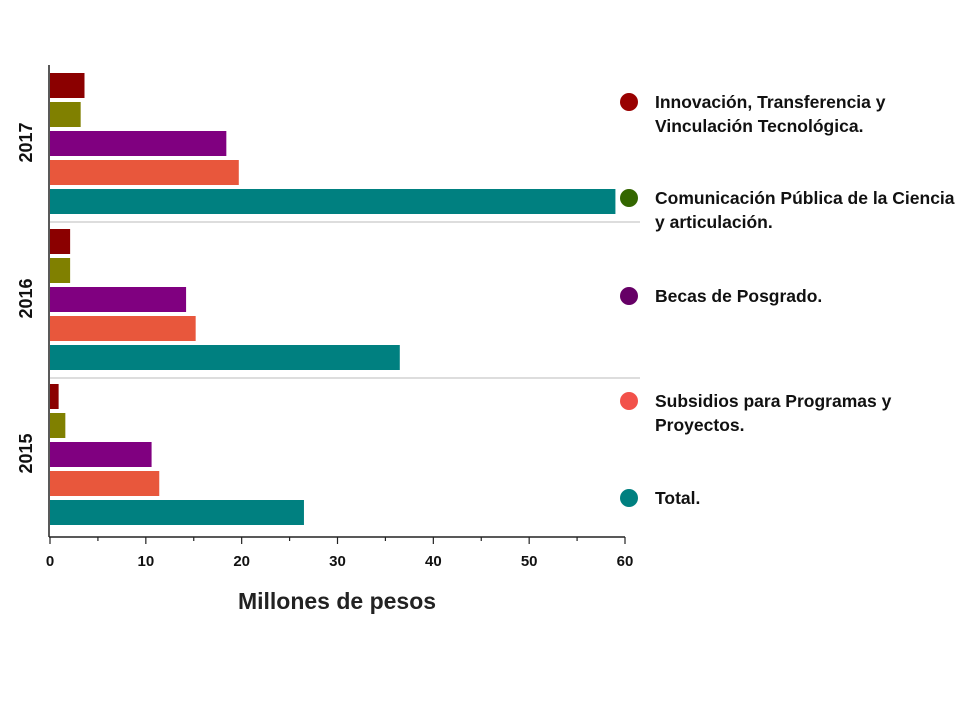 This screenshot has height=720, width=960. Describe the element at coordinates (678, 498) in the screenshot. I see `legend-label-total: Total.` at that location.